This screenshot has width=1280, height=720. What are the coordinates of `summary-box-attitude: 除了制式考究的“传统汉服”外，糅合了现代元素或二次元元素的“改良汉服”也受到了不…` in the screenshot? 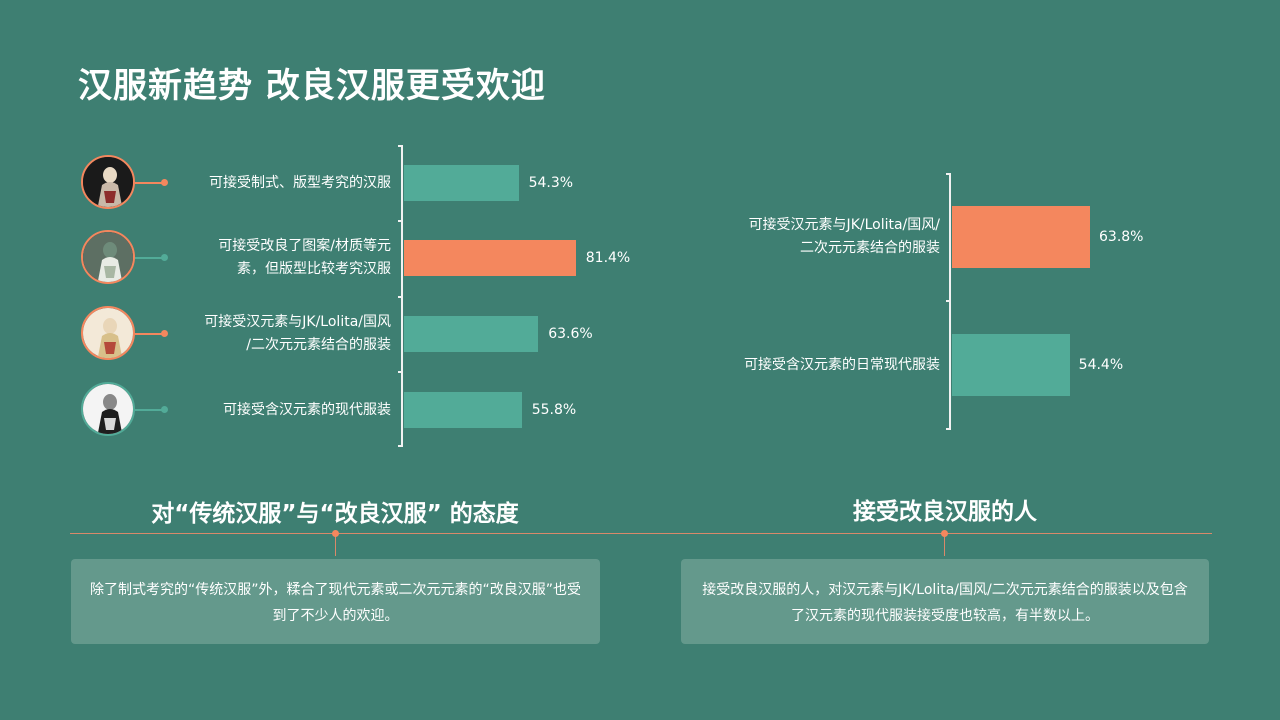 It's located at (335, 601).